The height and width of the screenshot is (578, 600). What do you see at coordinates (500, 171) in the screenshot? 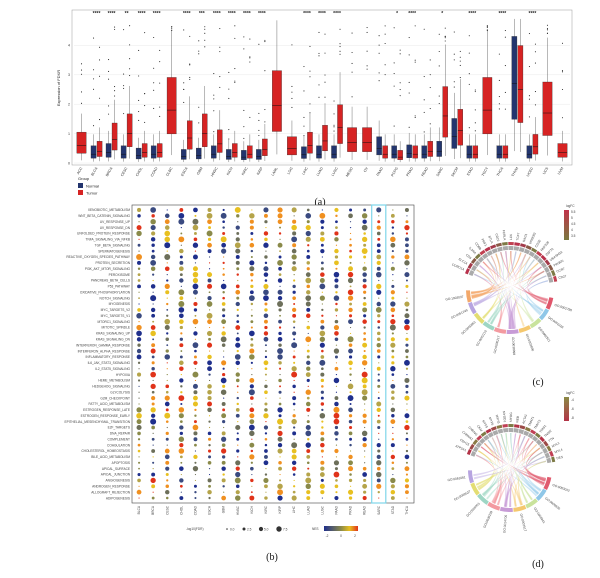
I see `panel-a-xtick-THCA: THCA` at bounding box center [500, 171].